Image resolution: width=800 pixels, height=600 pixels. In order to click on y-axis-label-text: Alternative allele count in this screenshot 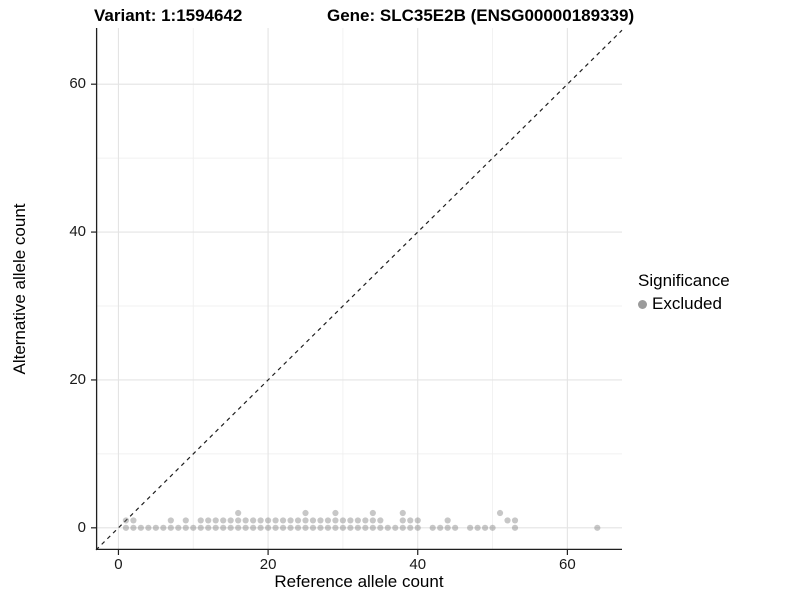, I will do `click(19, 289)`.